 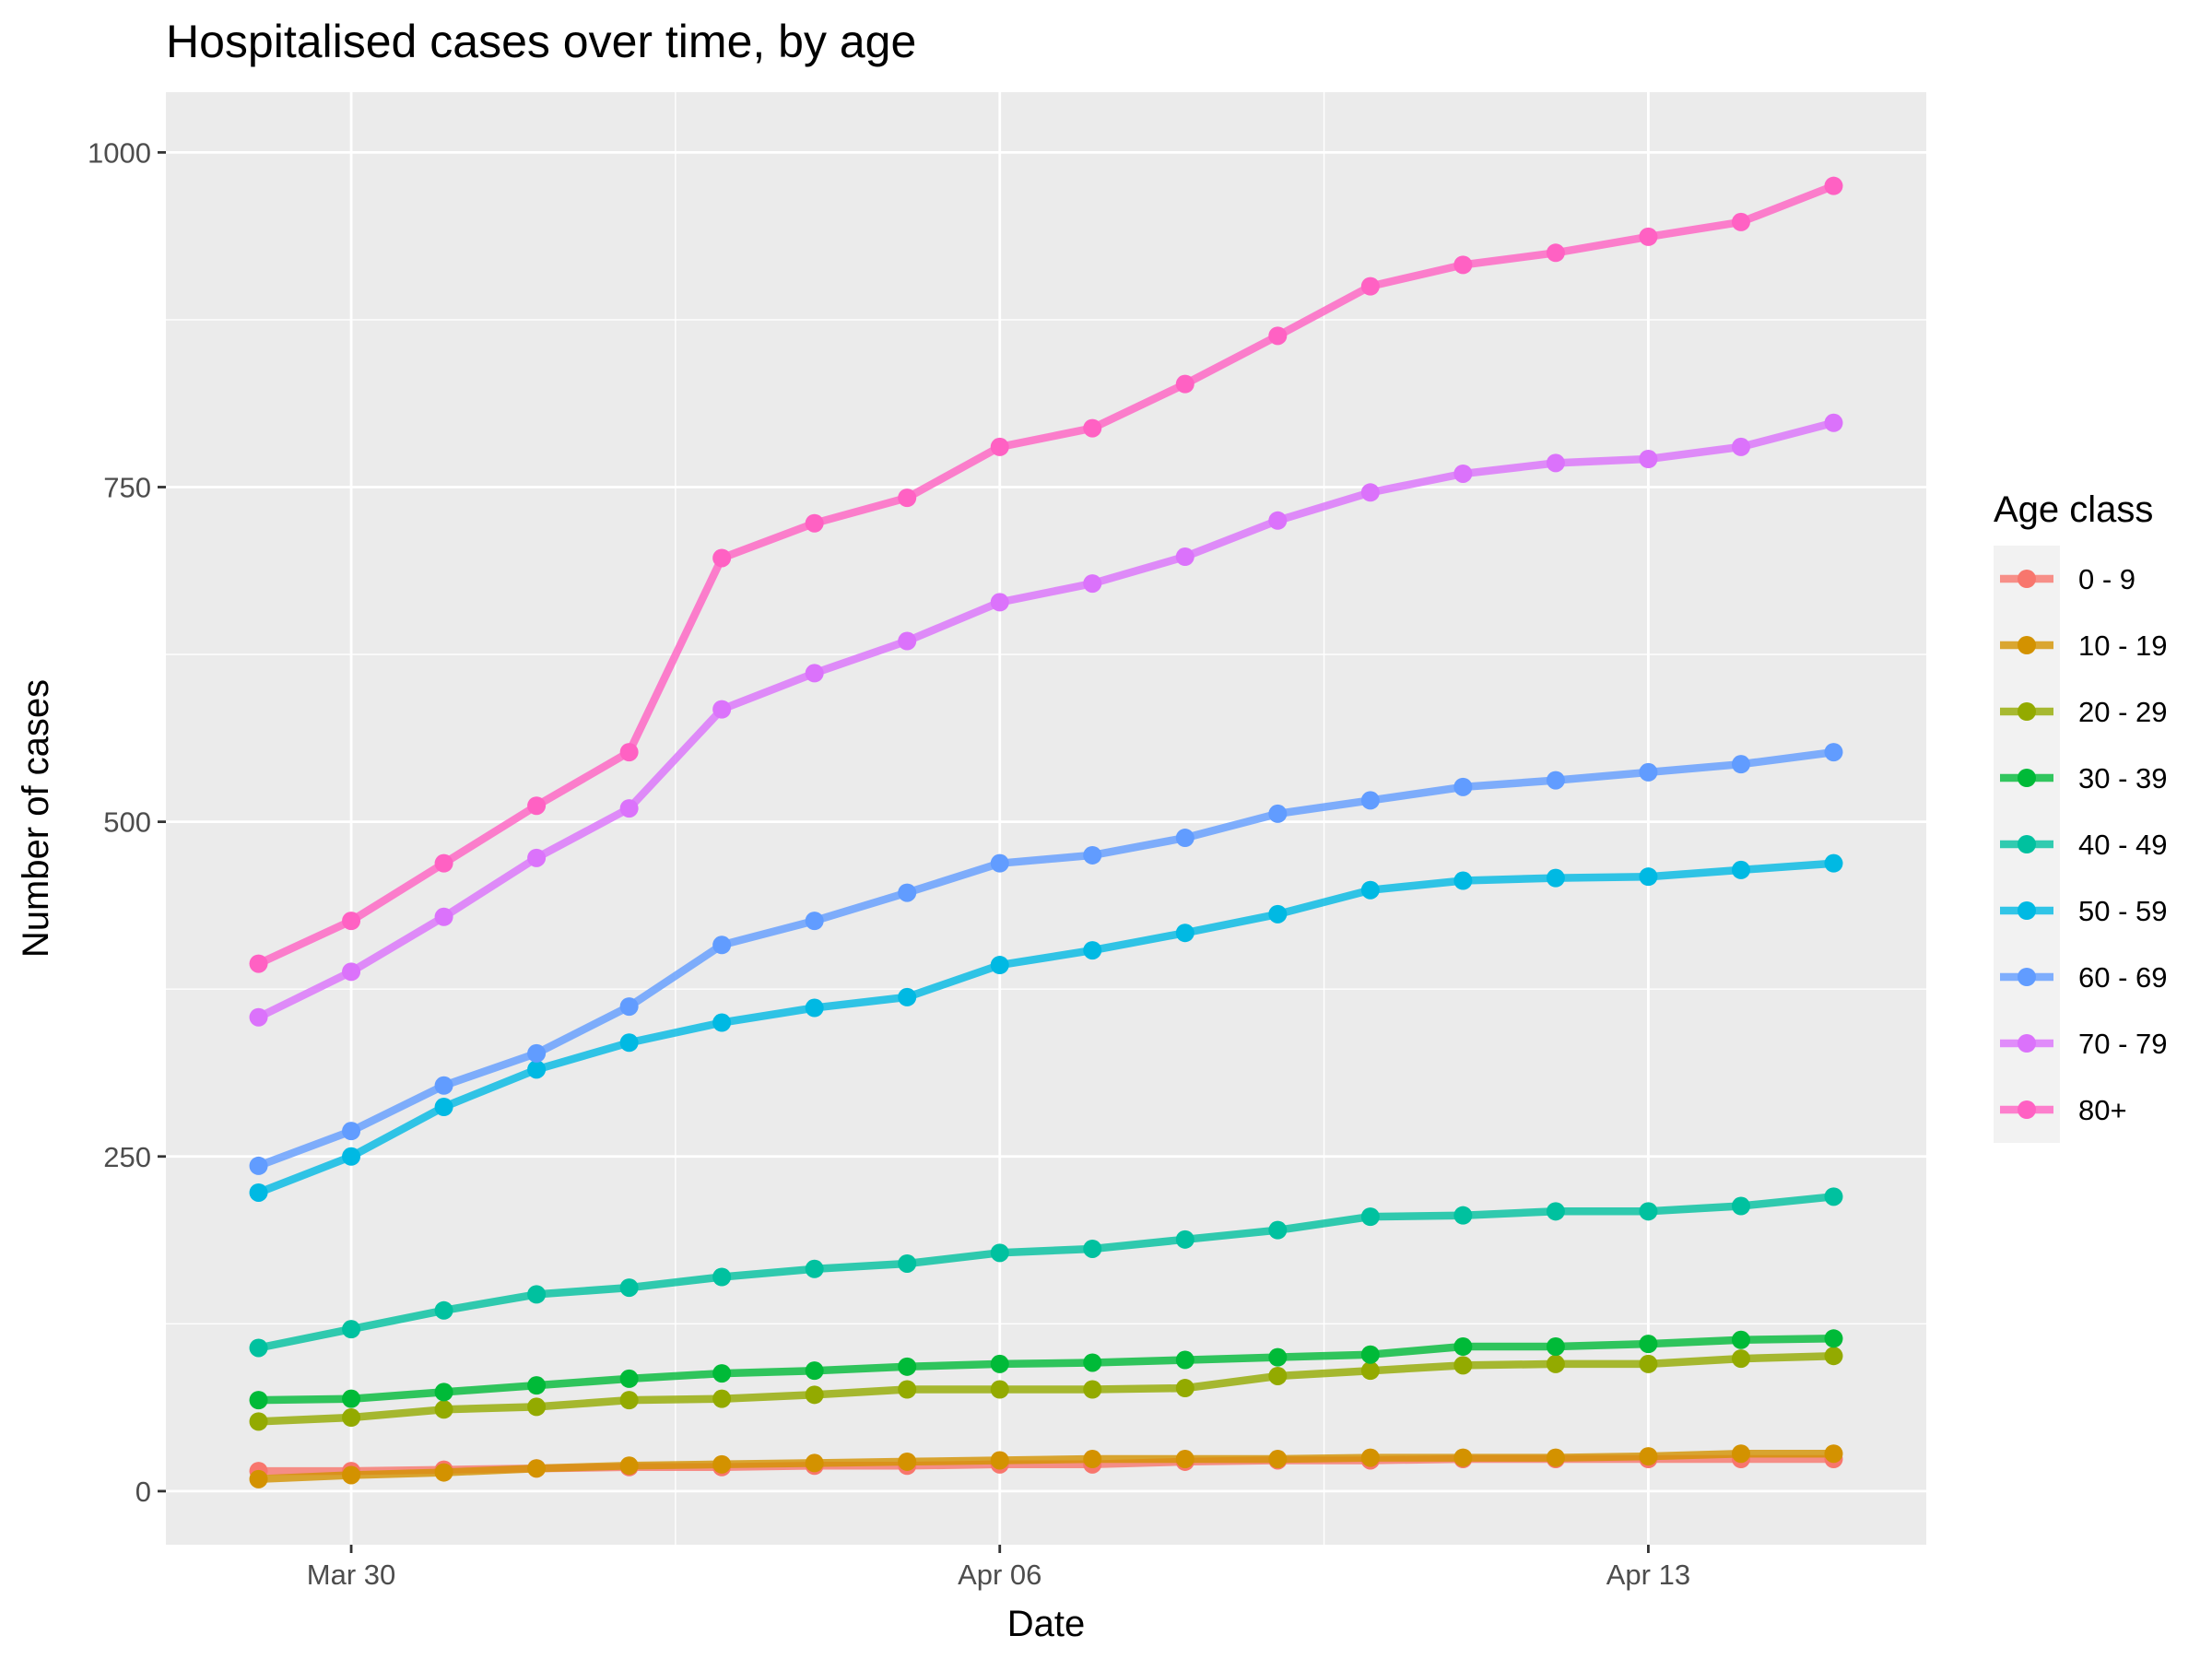 I want to click on legend-label: 10 - 19, so click(x=2123, y=645).